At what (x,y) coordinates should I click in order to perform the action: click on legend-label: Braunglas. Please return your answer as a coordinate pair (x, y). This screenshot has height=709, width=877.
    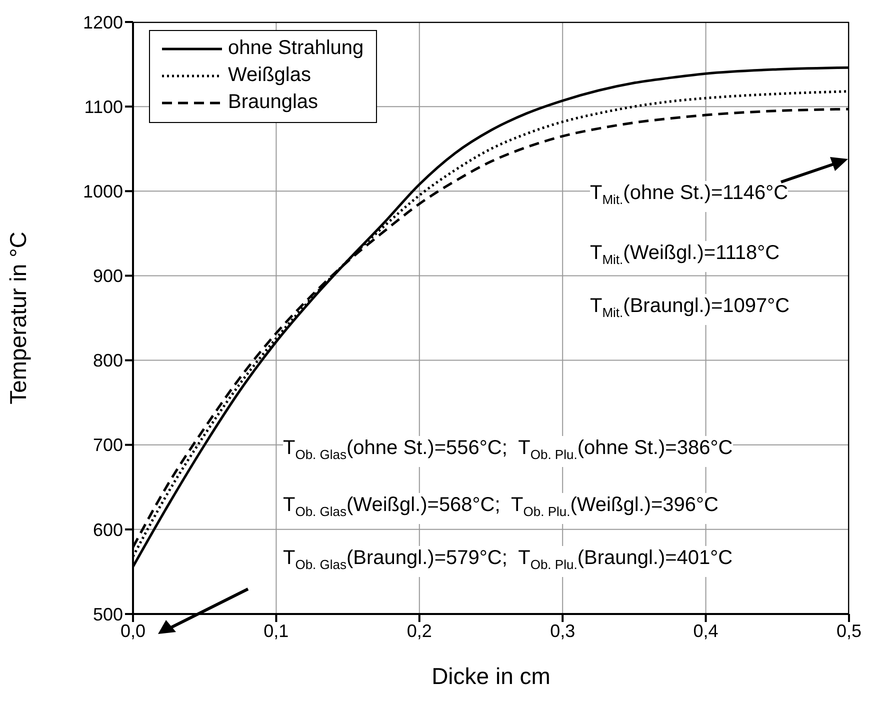
    Looking at the image, I should click on (273, 102).